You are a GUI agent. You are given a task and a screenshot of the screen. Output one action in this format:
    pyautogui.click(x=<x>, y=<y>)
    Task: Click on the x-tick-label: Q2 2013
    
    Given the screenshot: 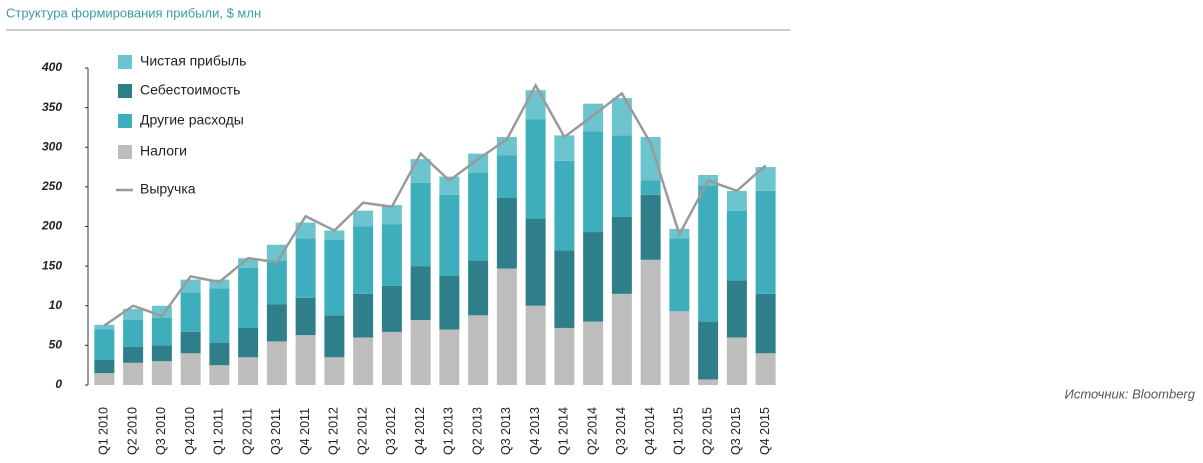 What is the action you would take?
    pyautogui.click(x=477, y=431)
    